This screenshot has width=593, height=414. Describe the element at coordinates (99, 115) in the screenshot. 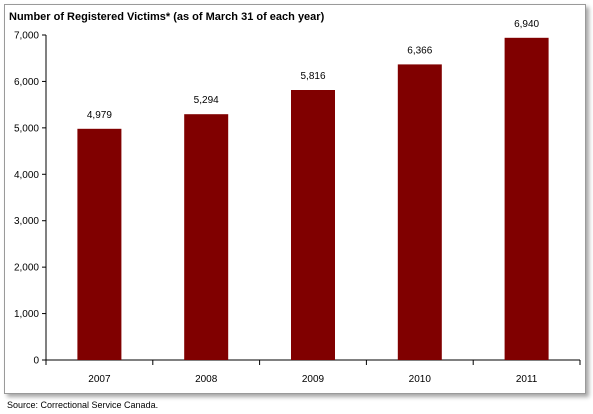

I see `data-label: 4,979` at that location.